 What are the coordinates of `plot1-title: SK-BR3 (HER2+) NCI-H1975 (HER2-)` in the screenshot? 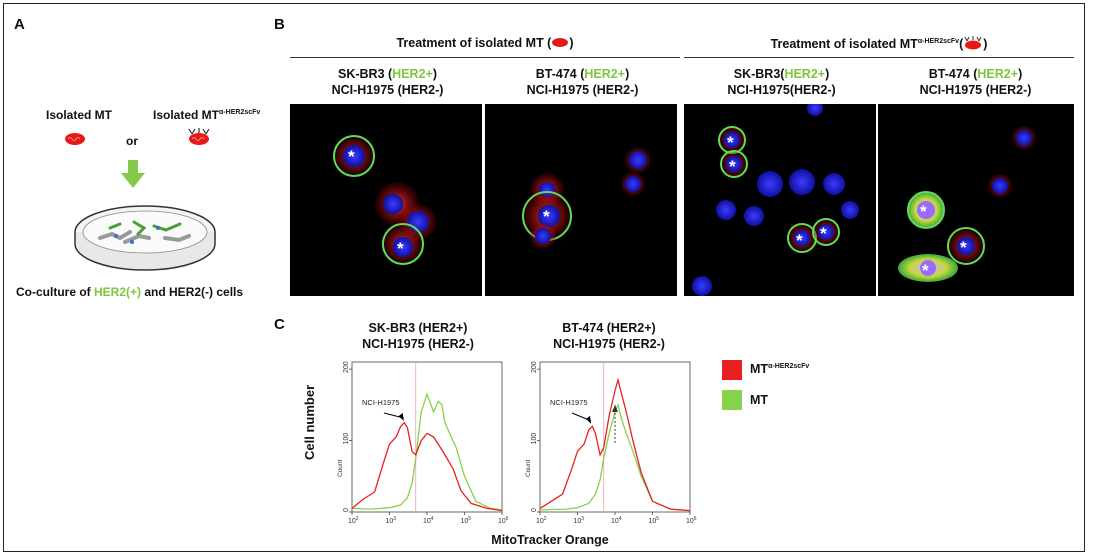 It's located at (418, 336).